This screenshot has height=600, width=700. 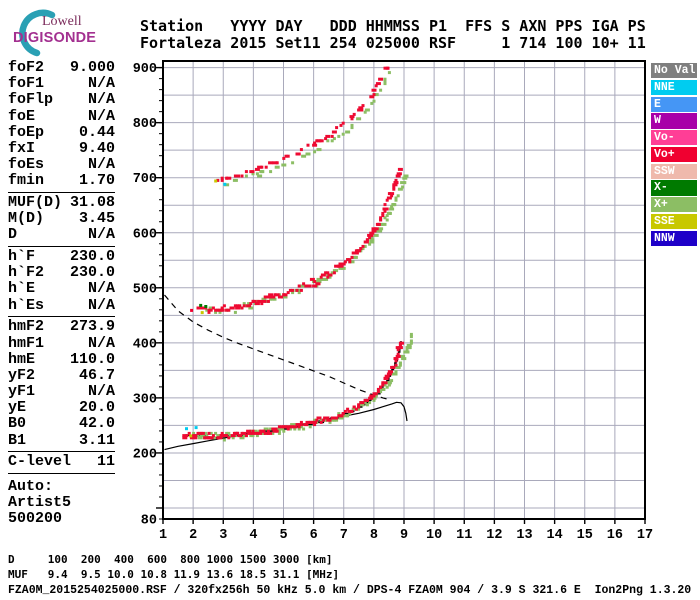 What do you see at coordinates (26, 132) in the screenshot?
I see `param-label: foEp` at bounding box center [26, 132].